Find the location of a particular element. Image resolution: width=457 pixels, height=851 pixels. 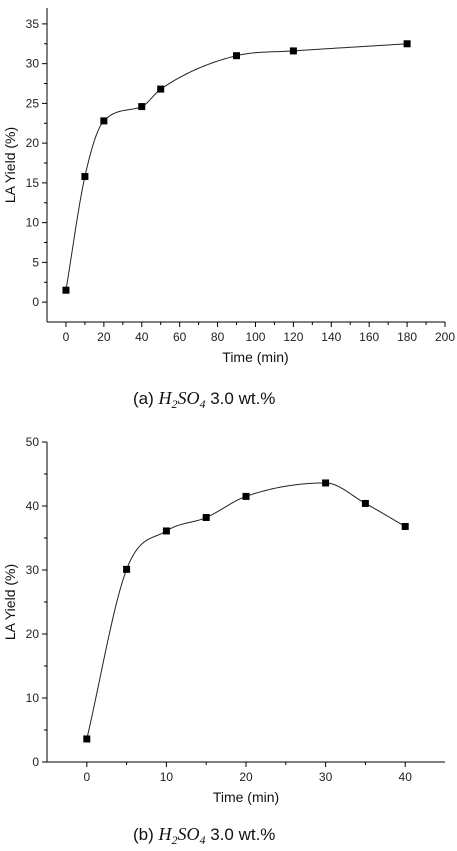

x-tick-label: 160 is located at coordinates (369, 337).